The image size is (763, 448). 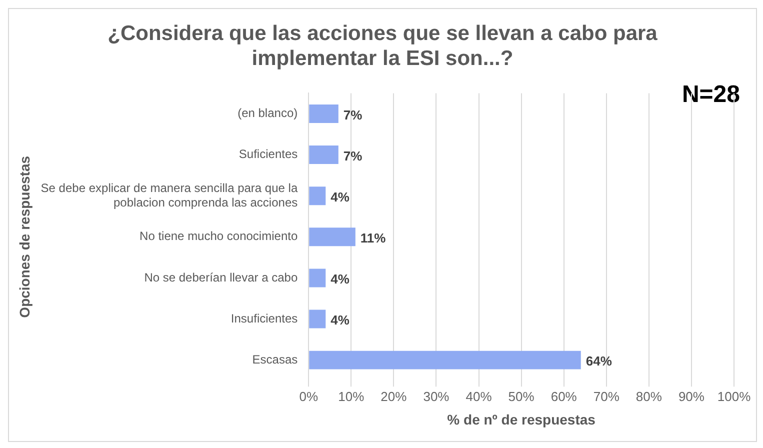 I want to click on x-tick-label: 80%, so click(x=649, y=396).